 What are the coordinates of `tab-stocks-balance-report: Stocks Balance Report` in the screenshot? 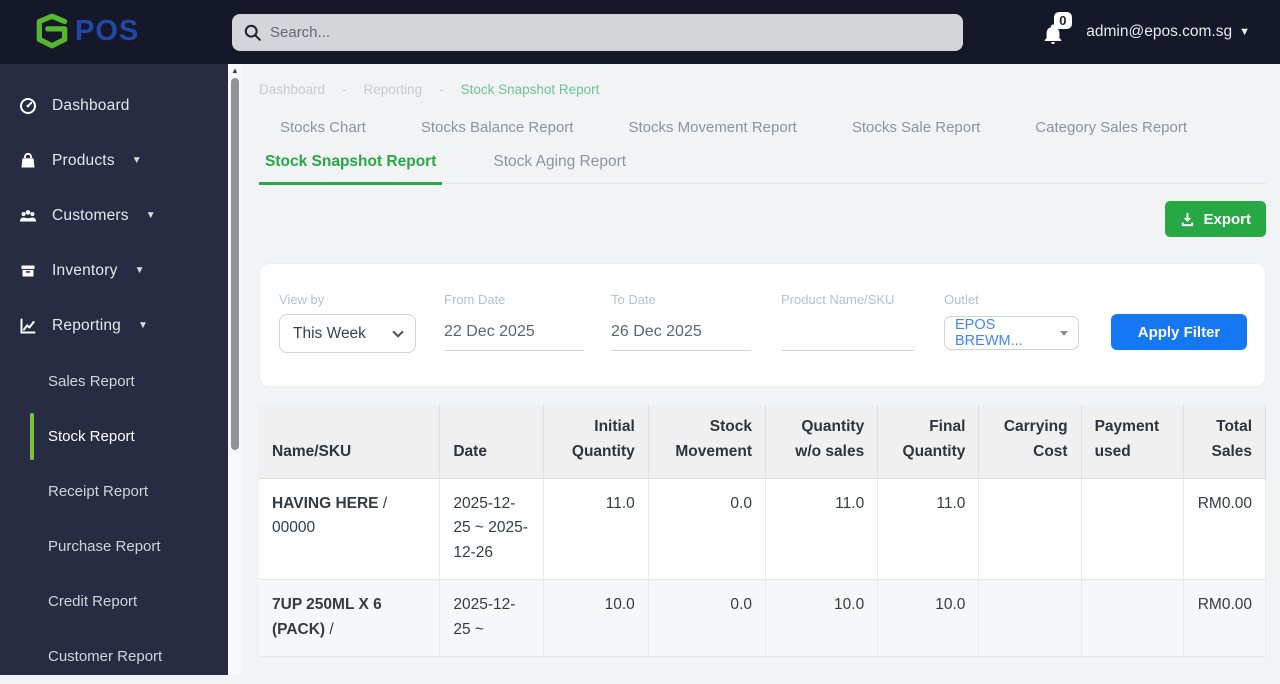 It's located at (497, 127).